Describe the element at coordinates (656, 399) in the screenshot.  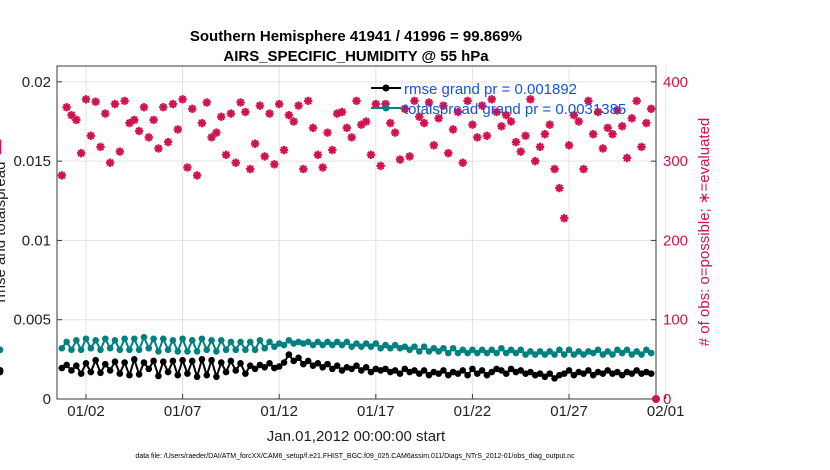
I see `obs-zero-marker` at that location.